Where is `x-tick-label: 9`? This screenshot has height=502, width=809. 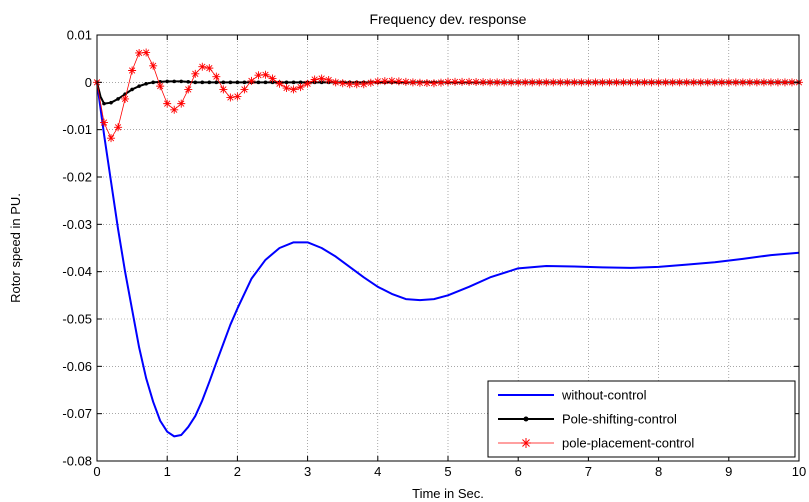
x-tick-label: 9 is located at coordinates (728, 471).